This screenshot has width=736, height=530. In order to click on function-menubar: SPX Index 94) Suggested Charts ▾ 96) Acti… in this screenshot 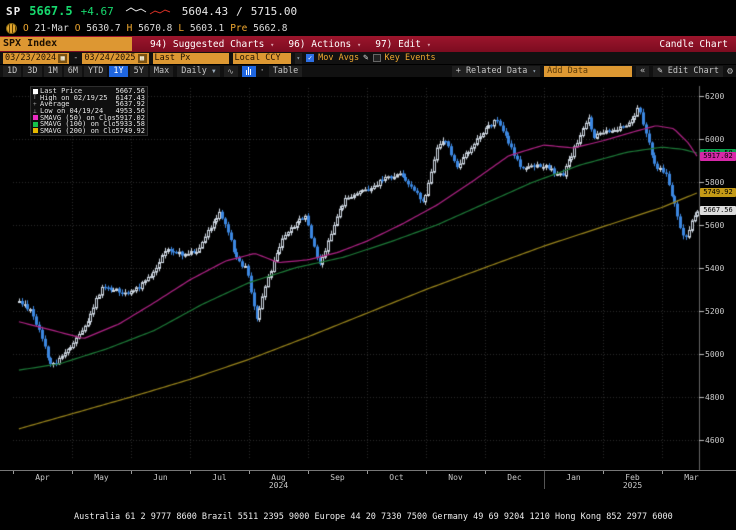, I will do `click(368, 44)`.